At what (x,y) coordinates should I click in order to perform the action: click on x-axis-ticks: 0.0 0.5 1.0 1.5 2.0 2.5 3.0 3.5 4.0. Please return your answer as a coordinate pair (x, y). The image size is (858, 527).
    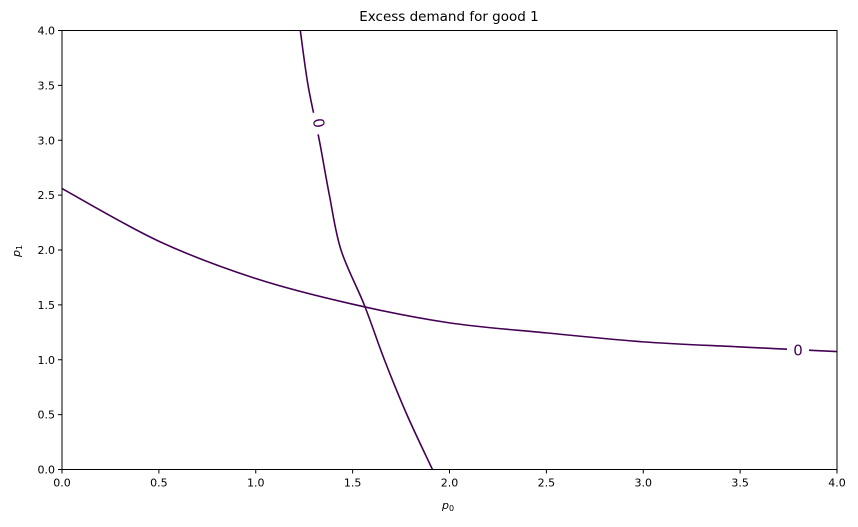
    Looking at the image, I should click on (449, 479).